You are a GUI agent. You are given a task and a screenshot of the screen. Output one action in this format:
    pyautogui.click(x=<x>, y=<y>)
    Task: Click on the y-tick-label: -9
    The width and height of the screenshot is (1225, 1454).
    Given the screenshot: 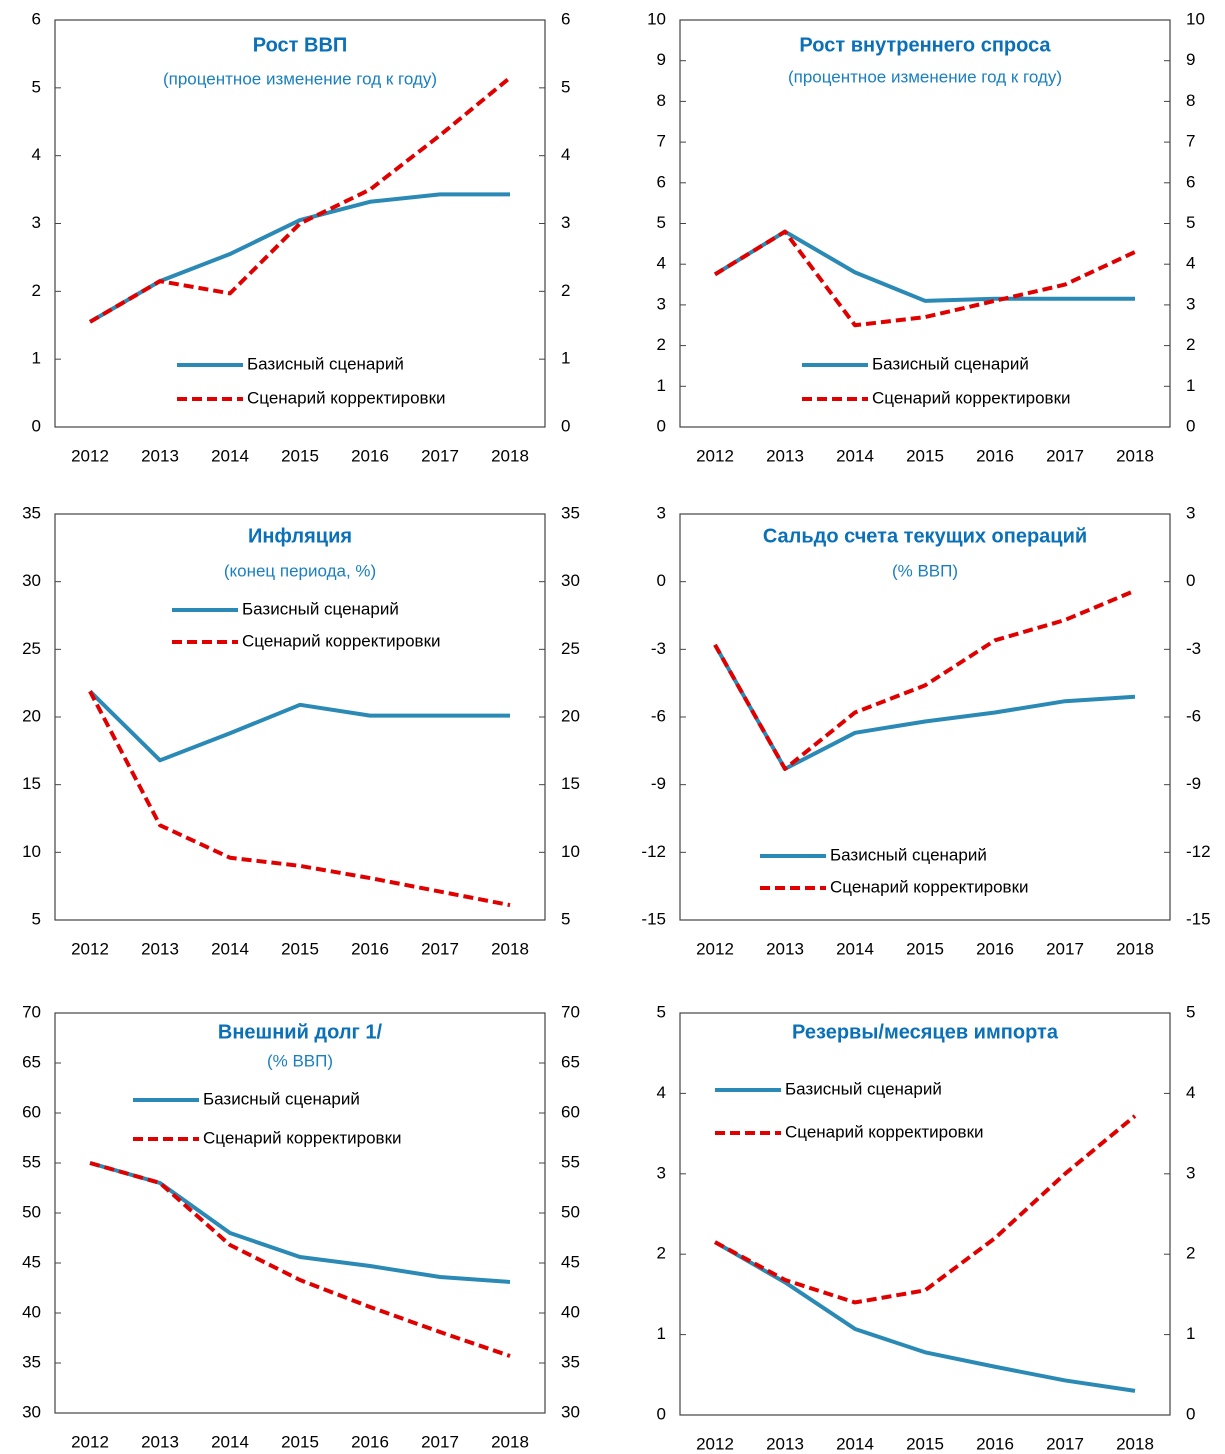 What is the action you would take?
    pyautogui.click(x=658, y=783)
    